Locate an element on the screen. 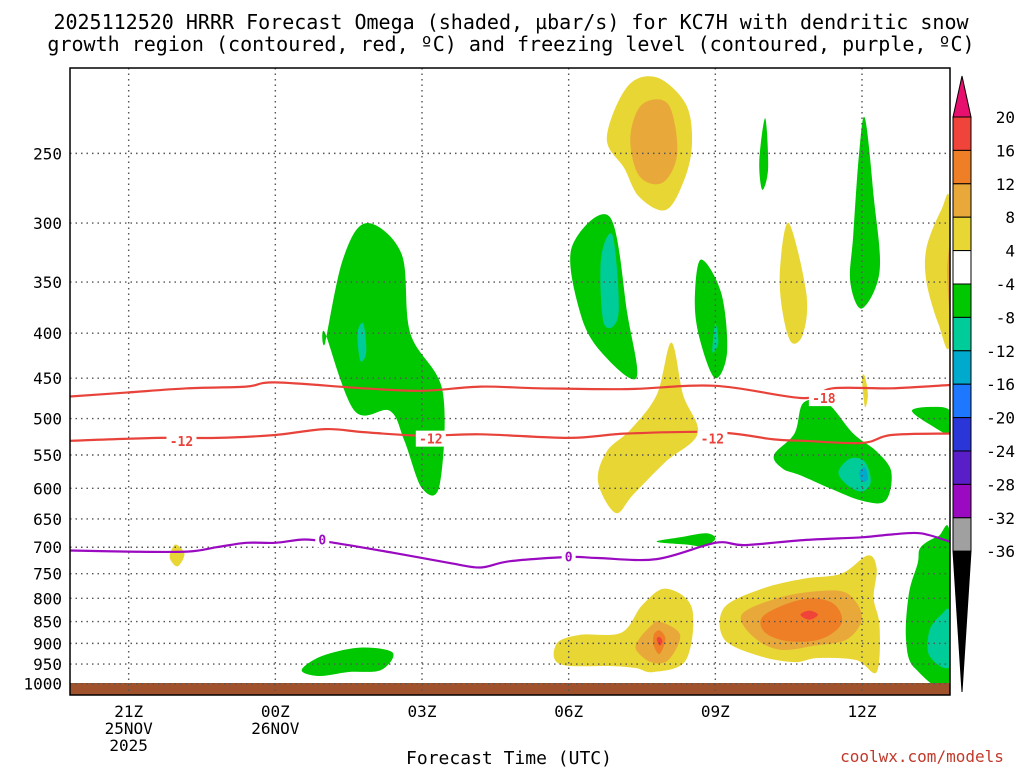  y-tick-label: 450 is located at coordinates (47, 378).